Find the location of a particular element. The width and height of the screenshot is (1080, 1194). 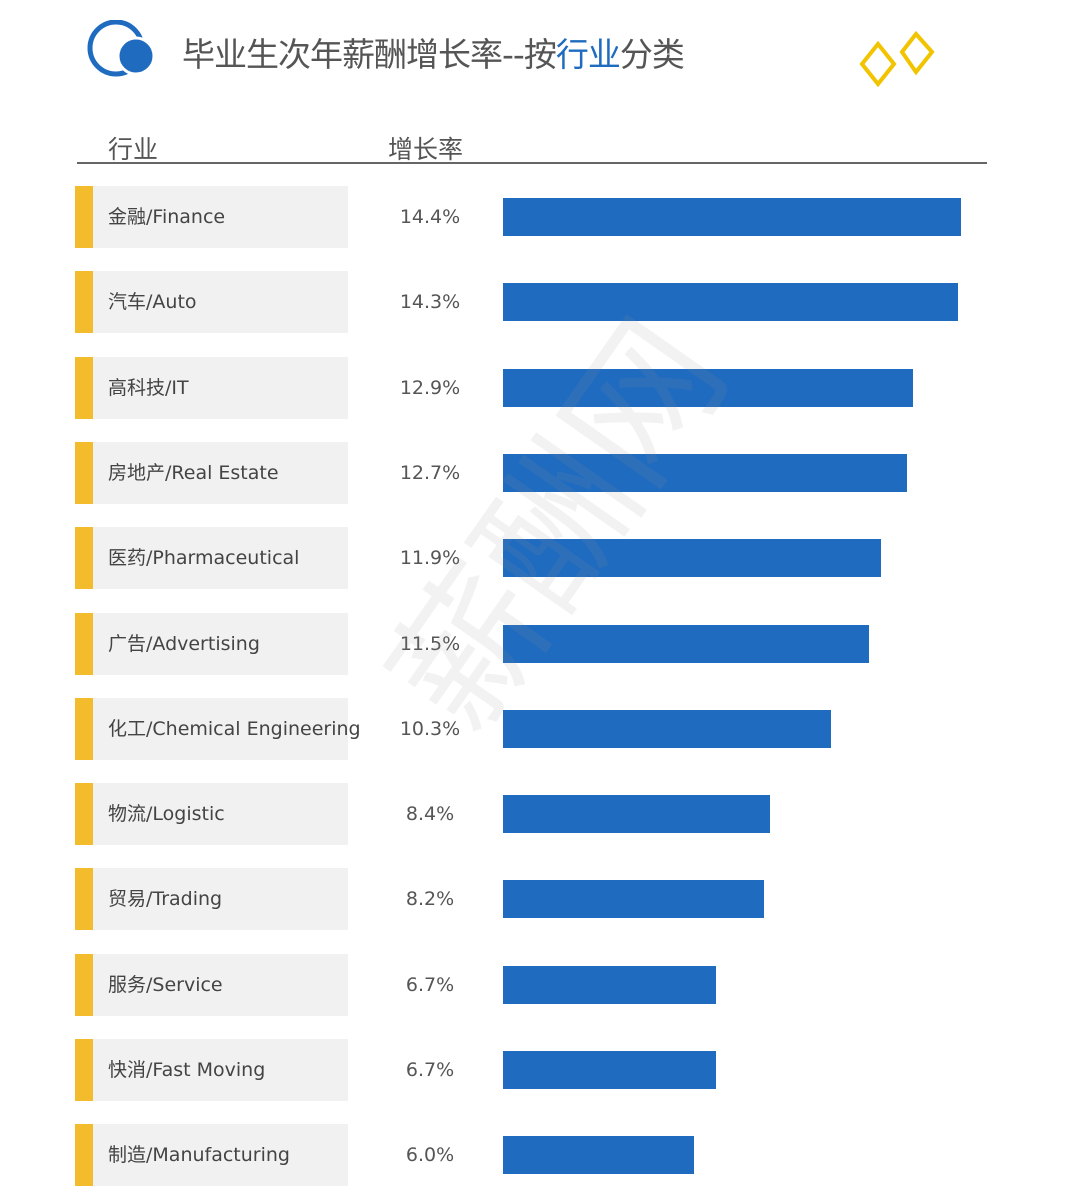

category-label: 服务/Service is located at coordinates (165, 984).